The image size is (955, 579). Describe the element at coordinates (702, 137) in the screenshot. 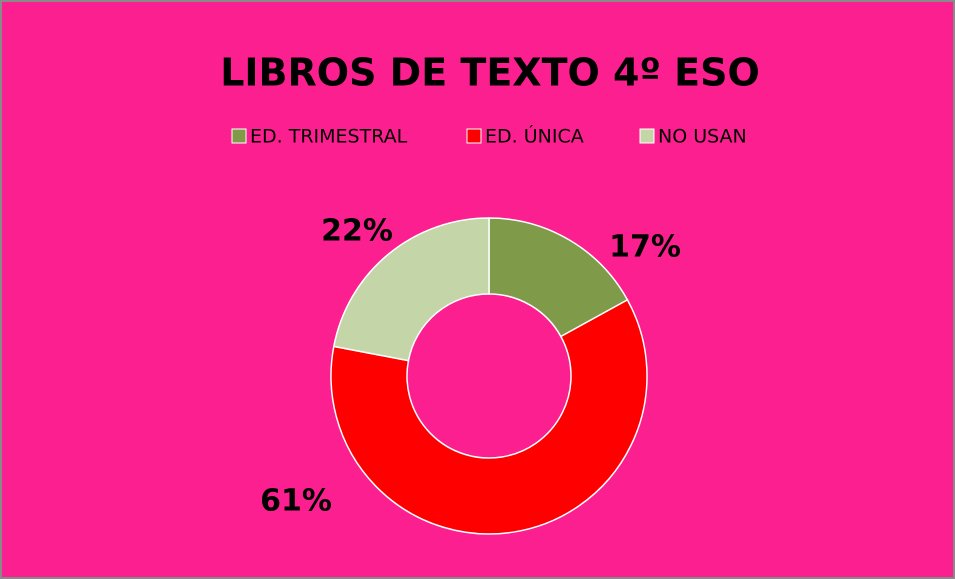

I see `legend-label: NO USAN` at that location.